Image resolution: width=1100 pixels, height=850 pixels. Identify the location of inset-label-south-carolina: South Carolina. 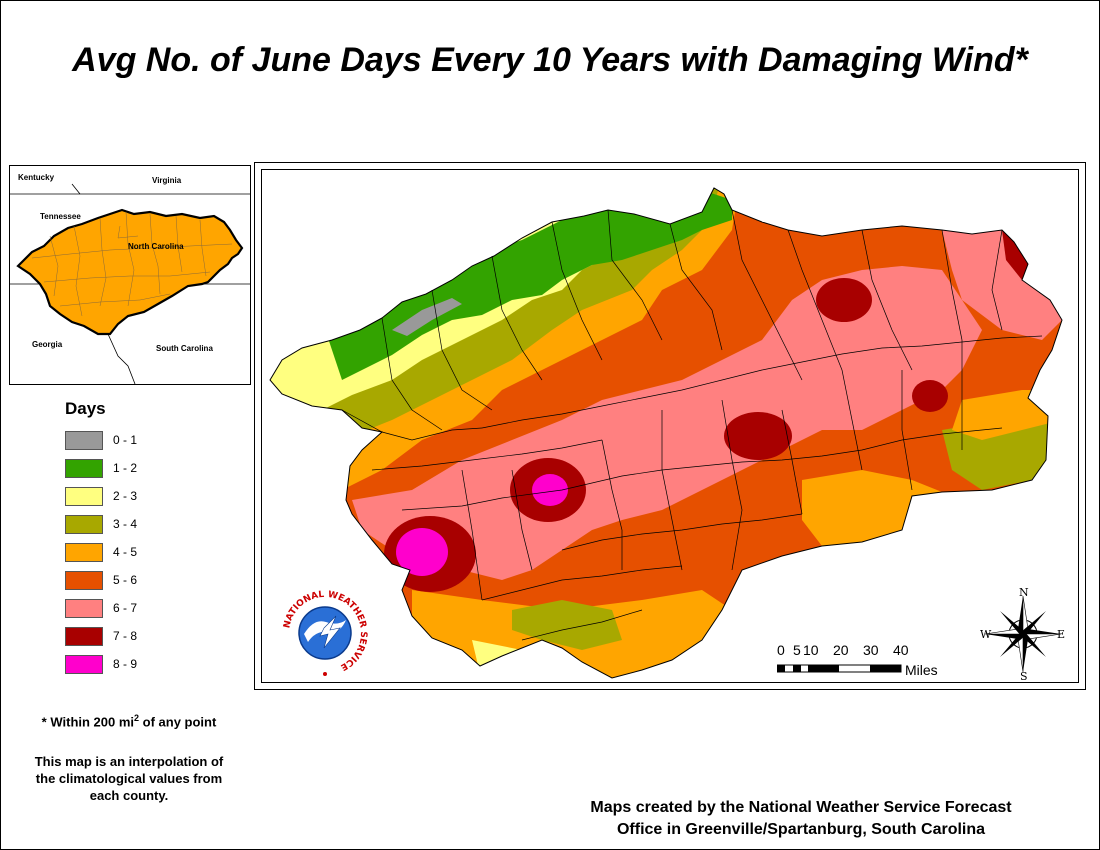
(184, 348).